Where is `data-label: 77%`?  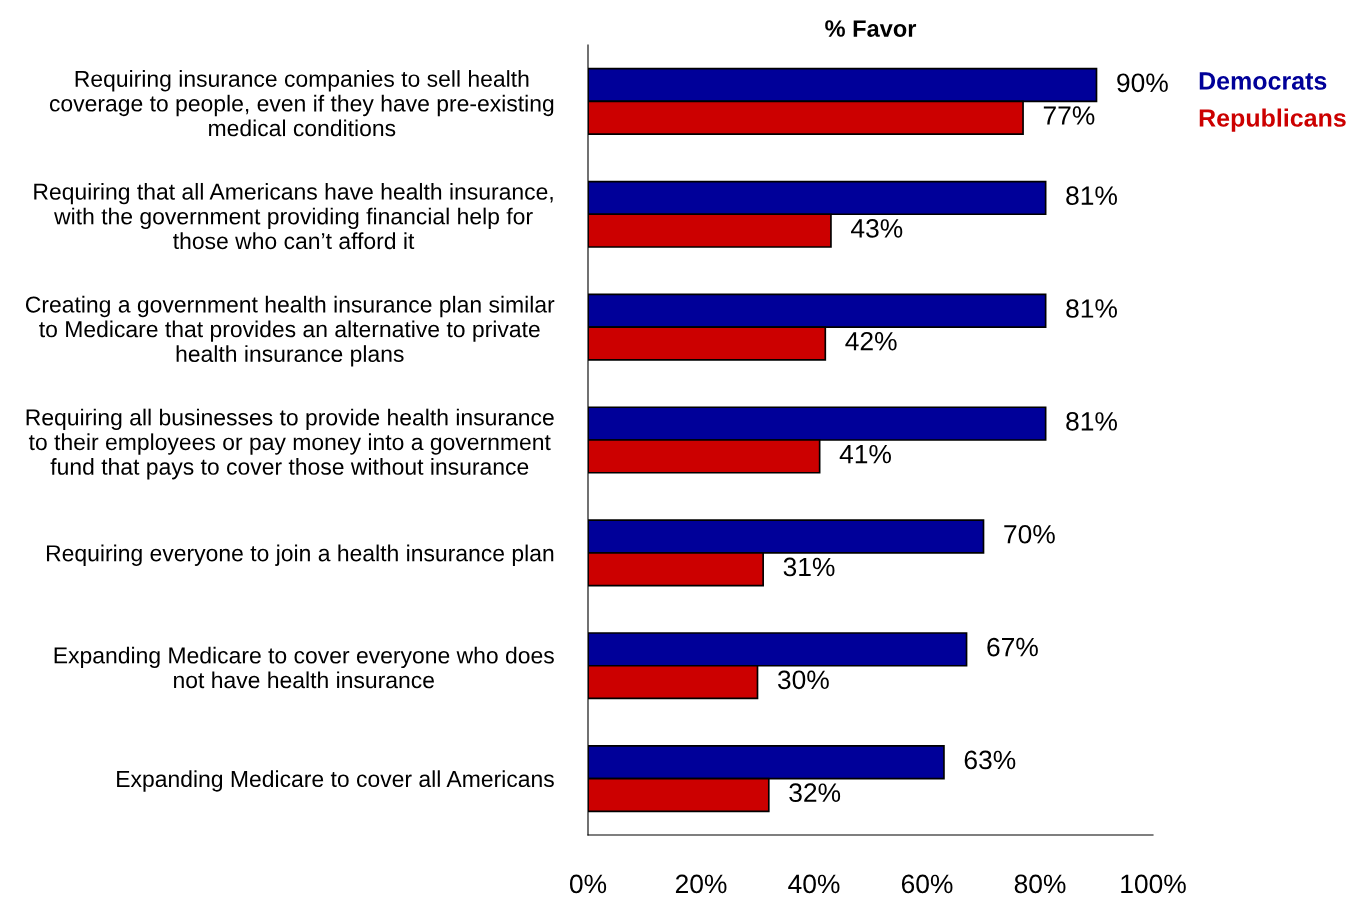
data-label: 77% is located at coordinates (1069, 115).